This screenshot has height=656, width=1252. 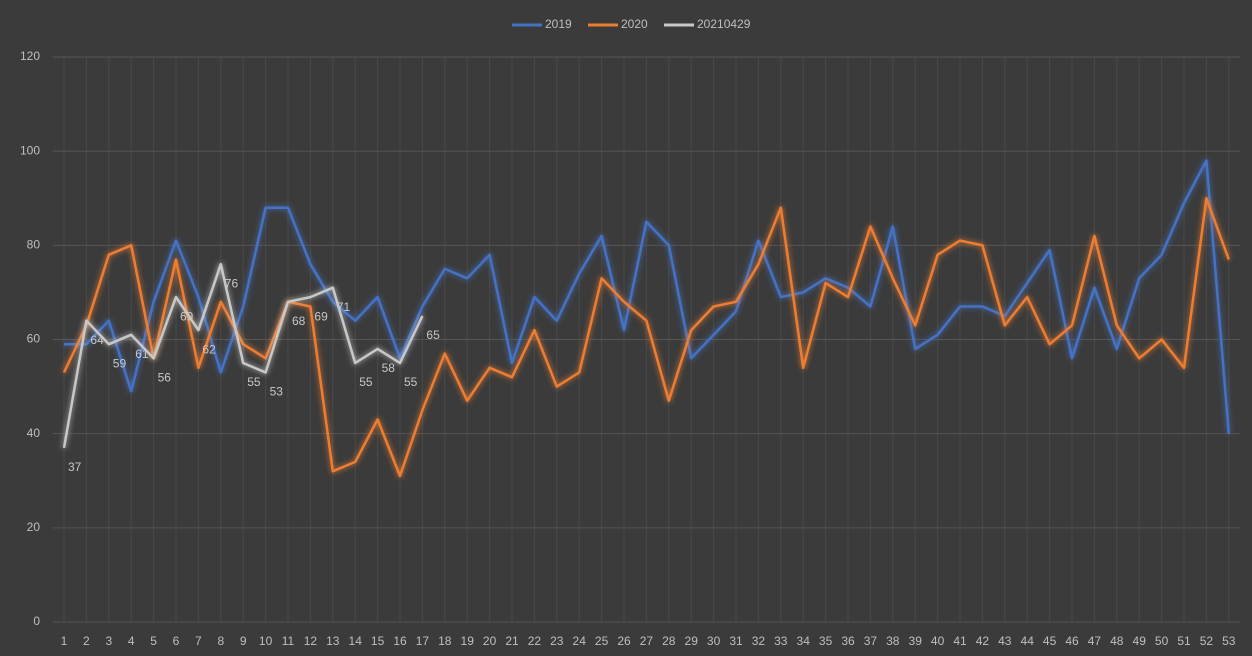 What do you see at coordinates (714, 641) in the screenshot?
I see `x-tick-label: 30` at bounding box center [714, 641].